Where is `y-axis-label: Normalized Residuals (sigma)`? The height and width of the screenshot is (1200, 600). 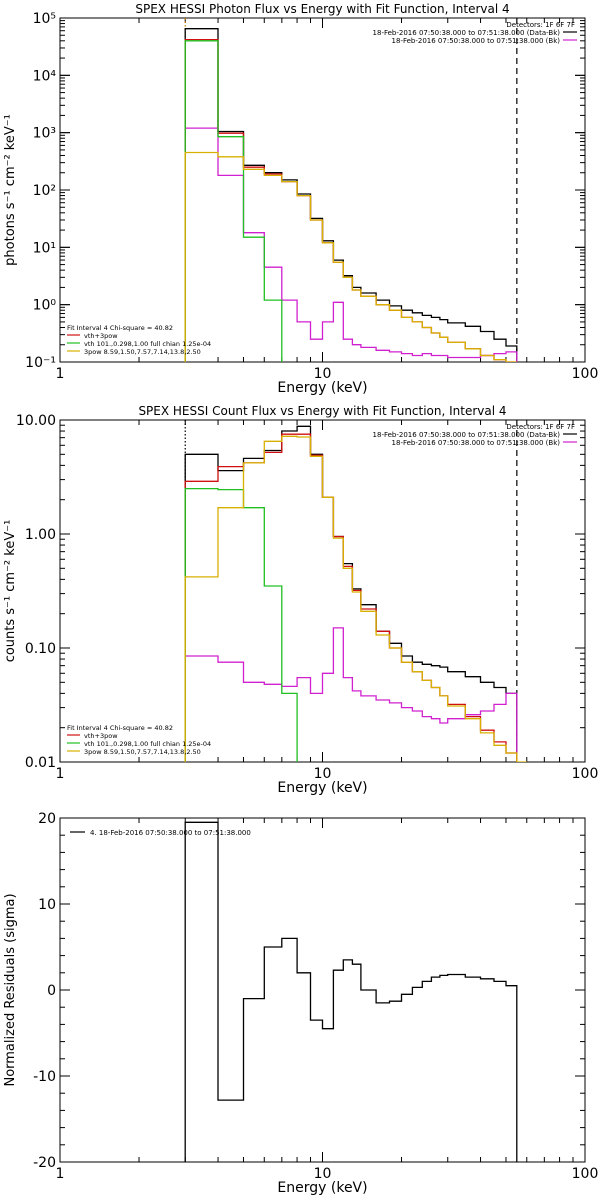
y-axis-label: Normalized Residuals (sigma) is located at coordinates (10, 989).